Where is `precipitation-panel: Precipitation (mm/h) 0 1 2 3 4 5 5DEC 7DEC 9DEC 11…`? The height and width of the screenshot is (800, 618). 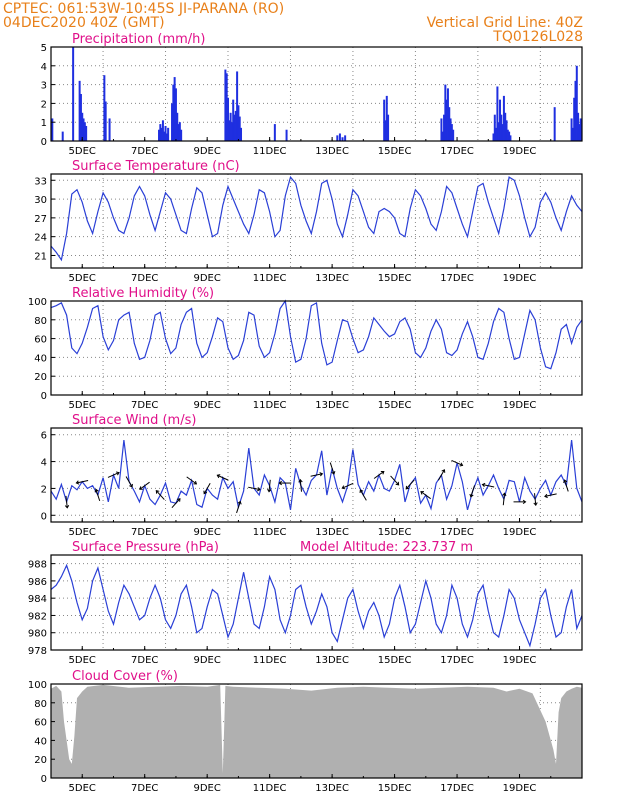 precipitation-panel: Precipitation (mm/h) 0 1 2 3 4 5 5DEC 7DEC 9DEC 11… is located at coordinates (312, 94).